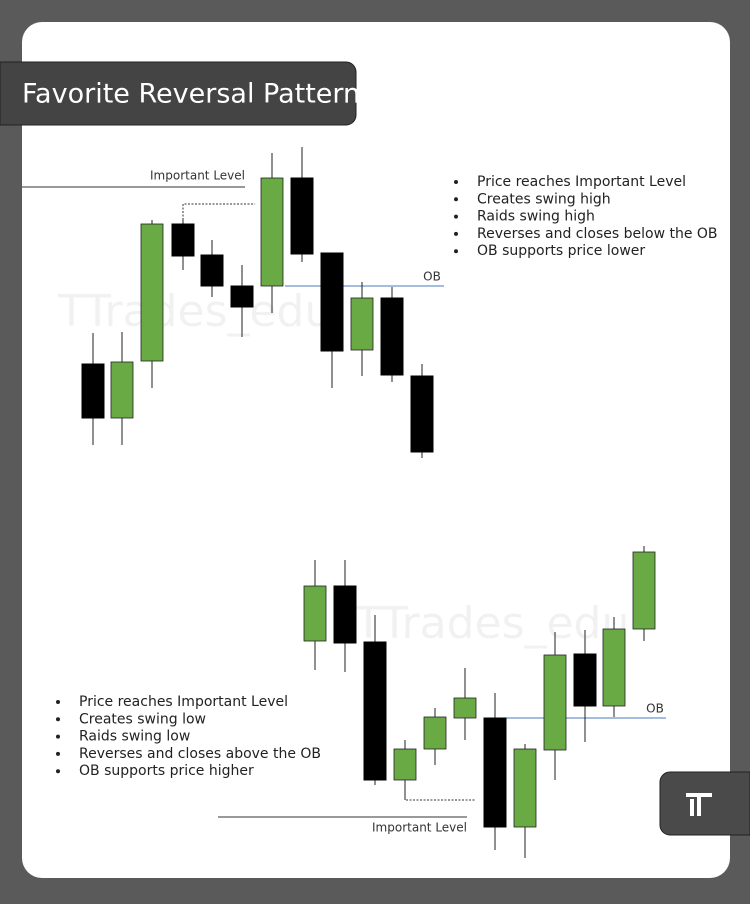 The height and width of the screenshot is (904, 750). Describe the element at coordinates (218, 211) in the screenshot. I see `swing-high-marker` at that location.